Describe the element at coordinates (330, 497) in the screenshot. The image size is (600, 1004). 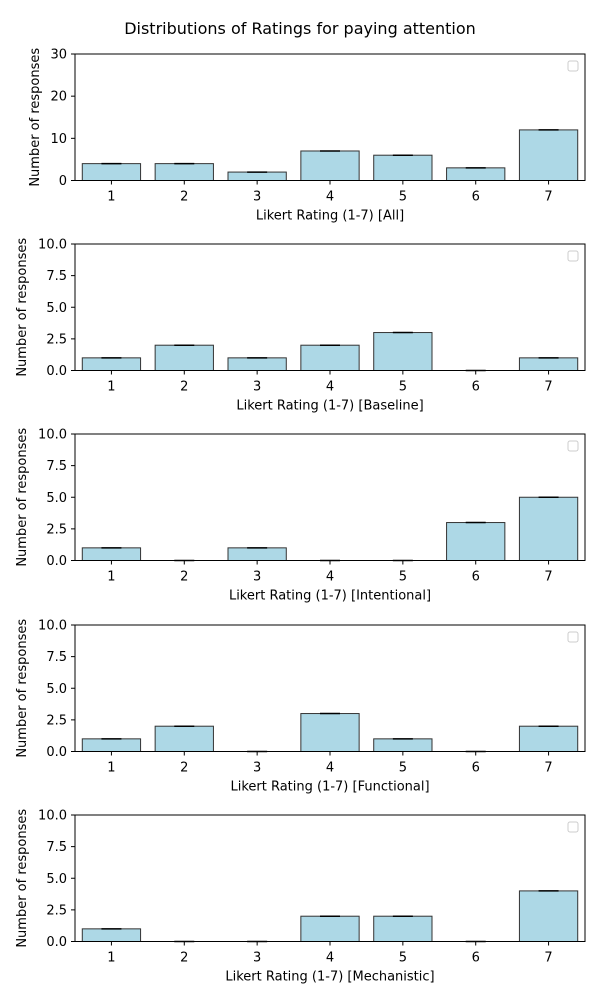
I see `axes-frame` at that location.